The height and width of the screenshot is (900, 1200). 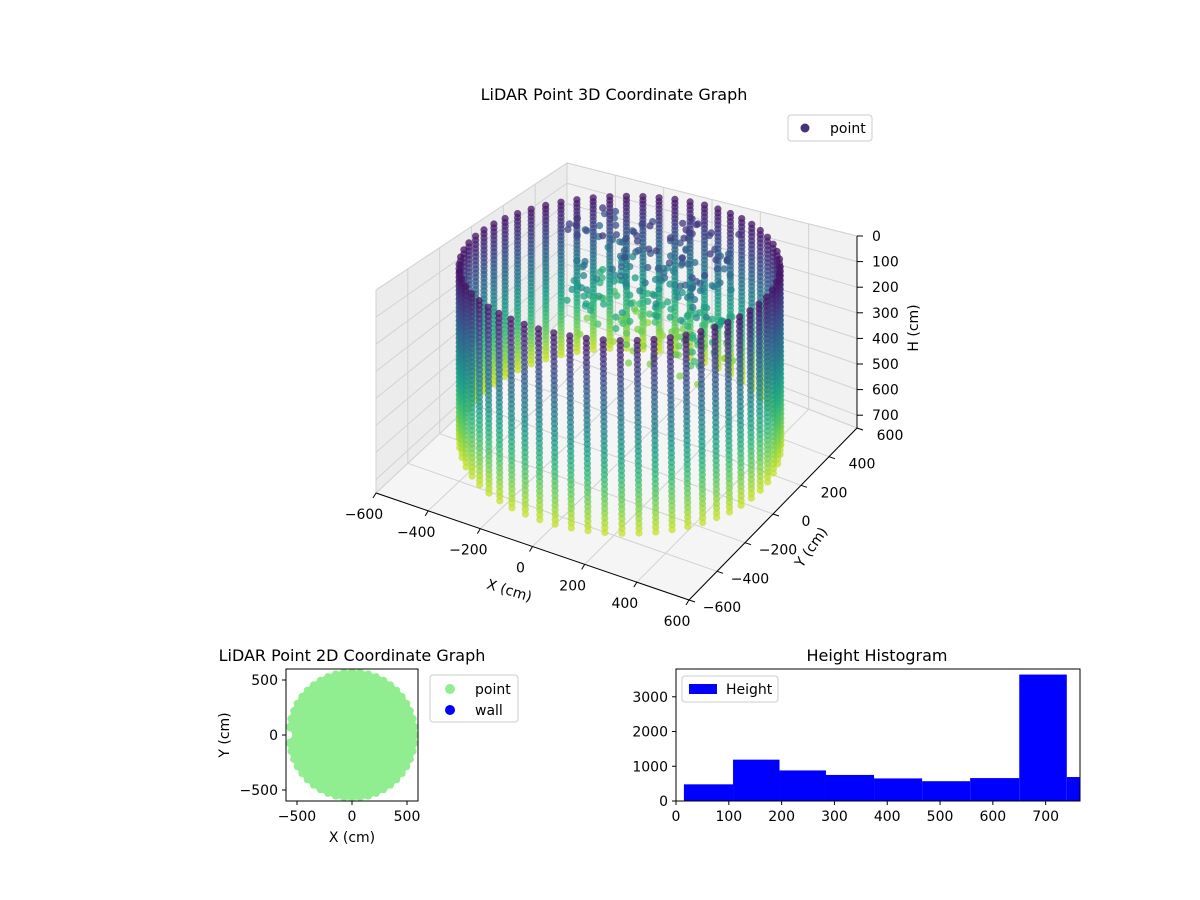 I want to click on z-axis-label-3d: H (cm), so click(x=914, y=327).